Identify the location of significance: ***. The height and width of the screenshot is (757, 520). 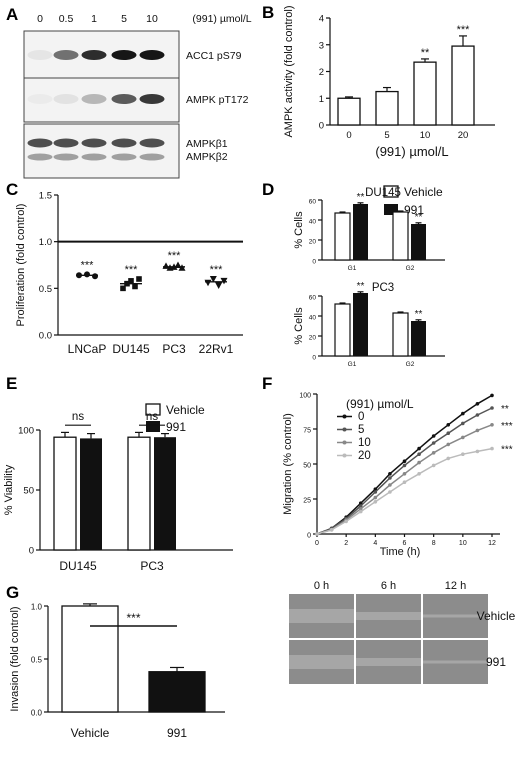
(133, 618).